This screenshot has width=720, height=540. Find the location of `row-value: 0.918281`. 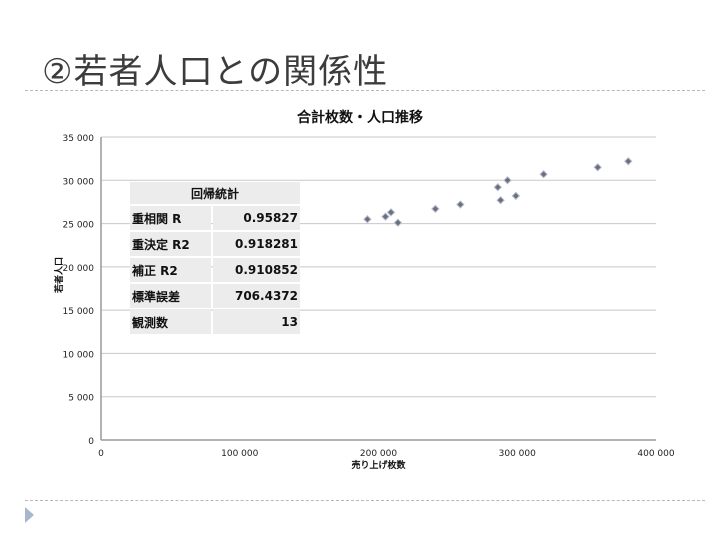

row-value: 0.918281 is located at coordinates (256, 244).